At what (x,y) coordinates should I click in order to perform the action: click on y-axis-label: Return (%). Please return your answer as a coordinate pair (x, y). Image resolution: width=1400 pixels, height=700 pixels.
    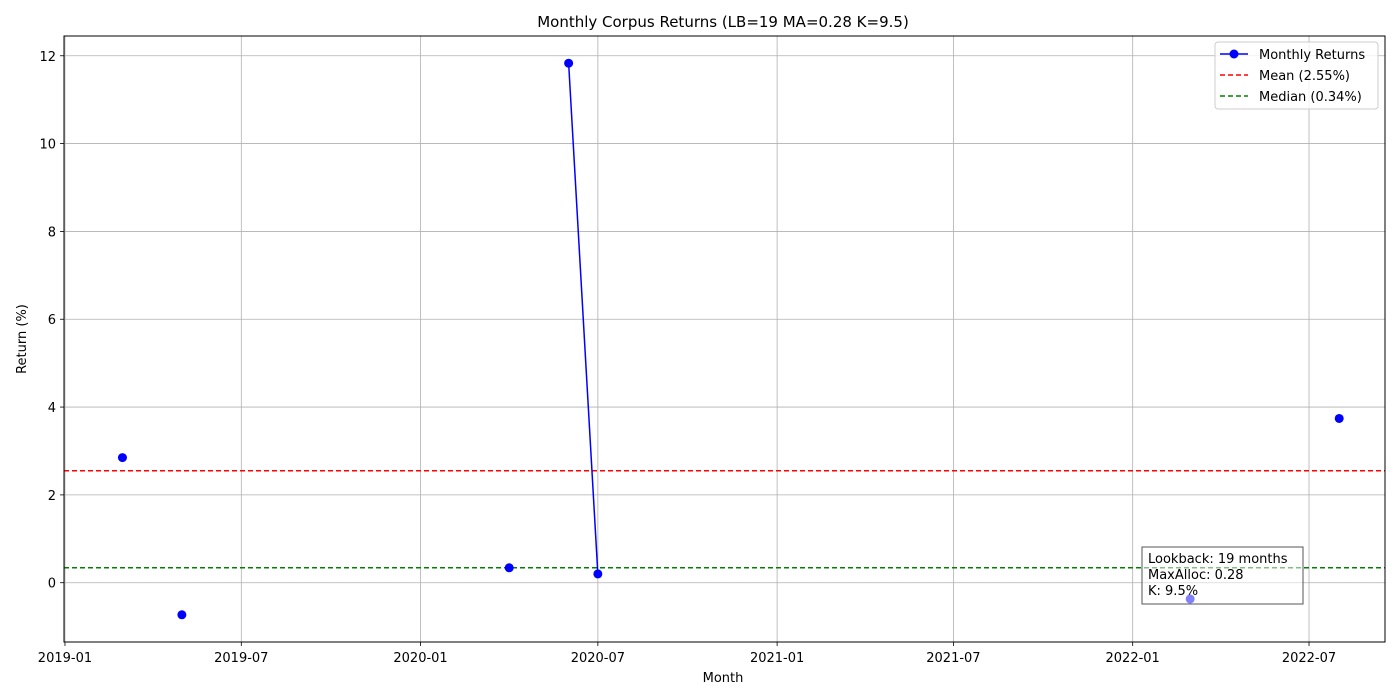
    Looking at the image, I should click on (22, 339).